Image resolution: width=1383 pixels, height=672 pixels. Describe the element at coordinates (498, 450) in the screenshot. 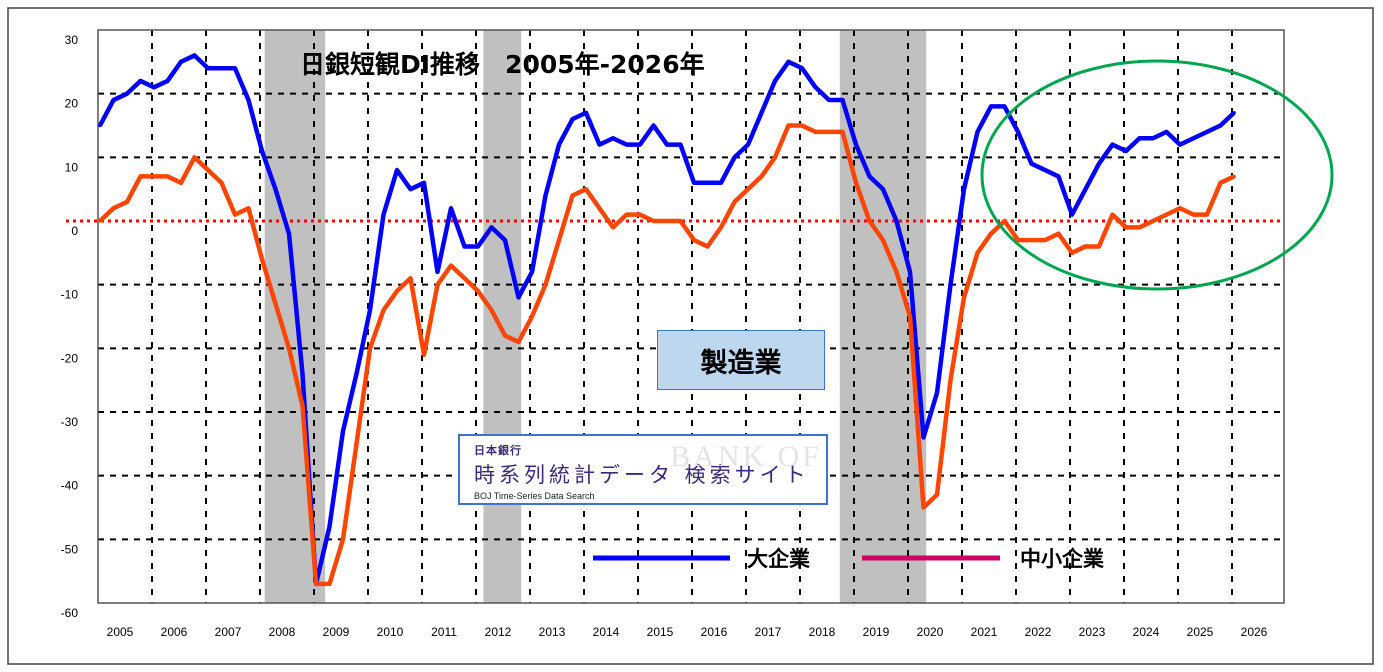

I see `logo-org: 日本銀行` at that location.